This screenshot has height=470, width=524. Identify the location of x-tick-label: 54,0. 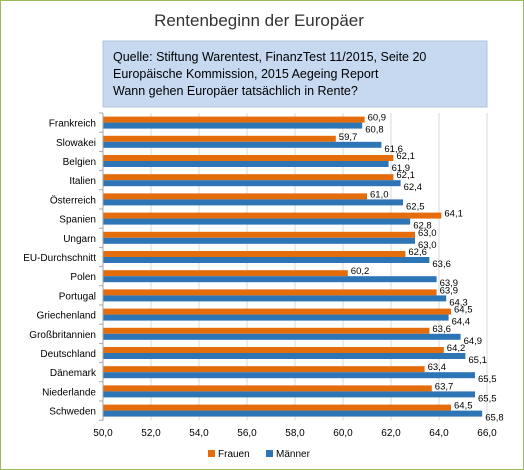
(199, 433).